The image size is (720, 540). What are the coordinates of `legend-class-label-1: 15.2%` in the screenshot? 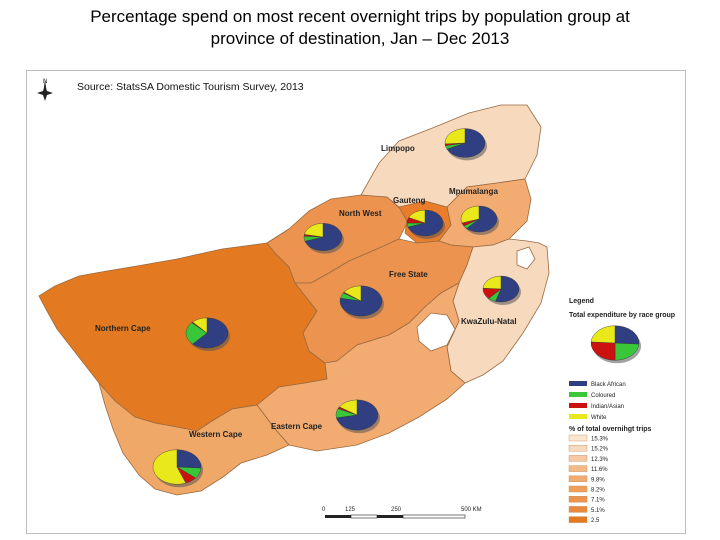 It's located at (600, 450).